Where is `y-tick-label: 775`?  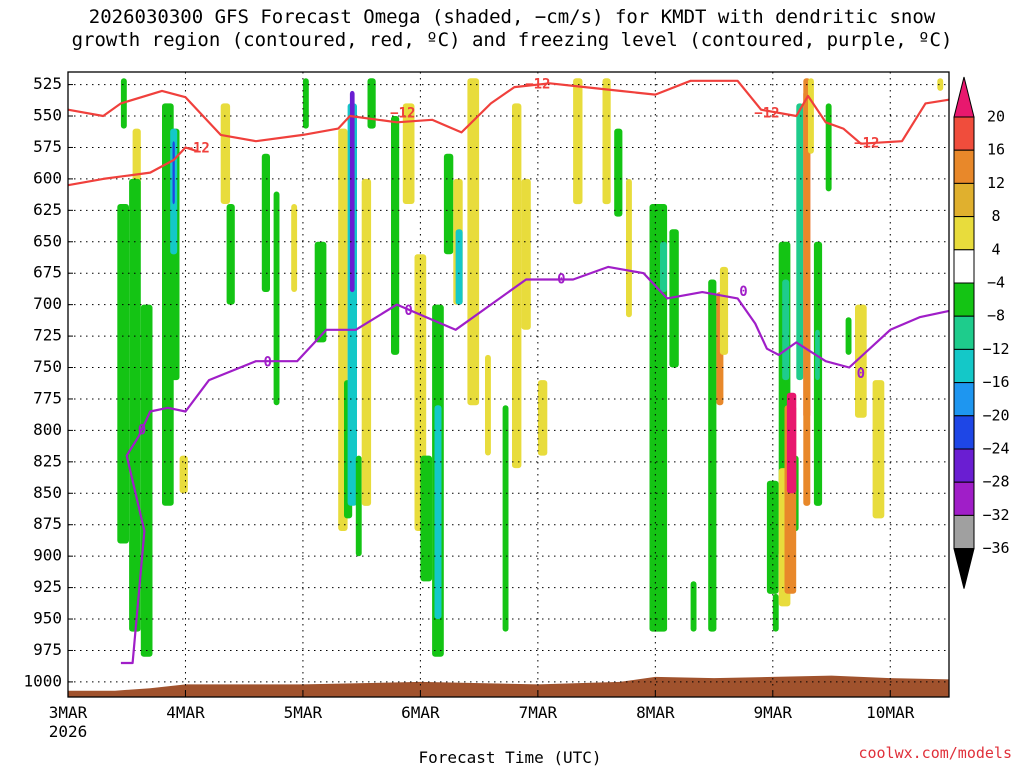
y-tick-label: 775 is located at coordinates (47, 397).